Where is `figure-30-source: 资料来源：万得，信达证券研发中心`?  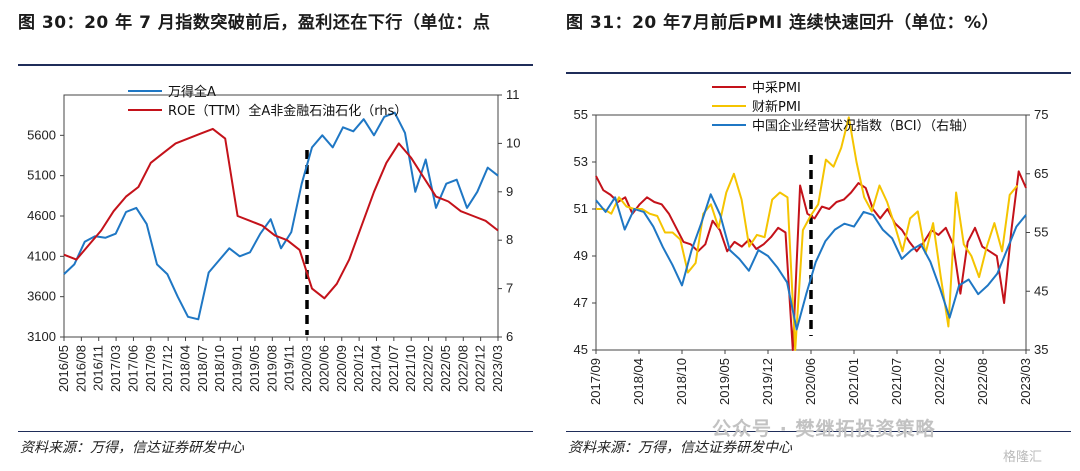 figure-30-source: 资料来源：万得，信达证券研发中心 is located at coordinates (132, 448).